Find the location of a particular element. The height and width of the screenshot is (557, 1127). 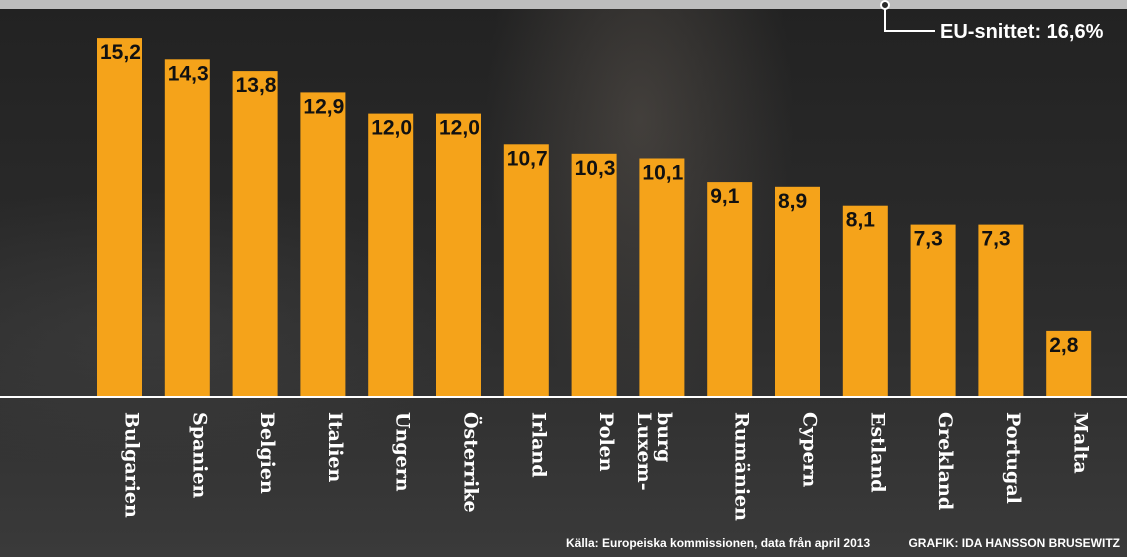

category-label-line: Rumänien is located at coordinates (742, 466).